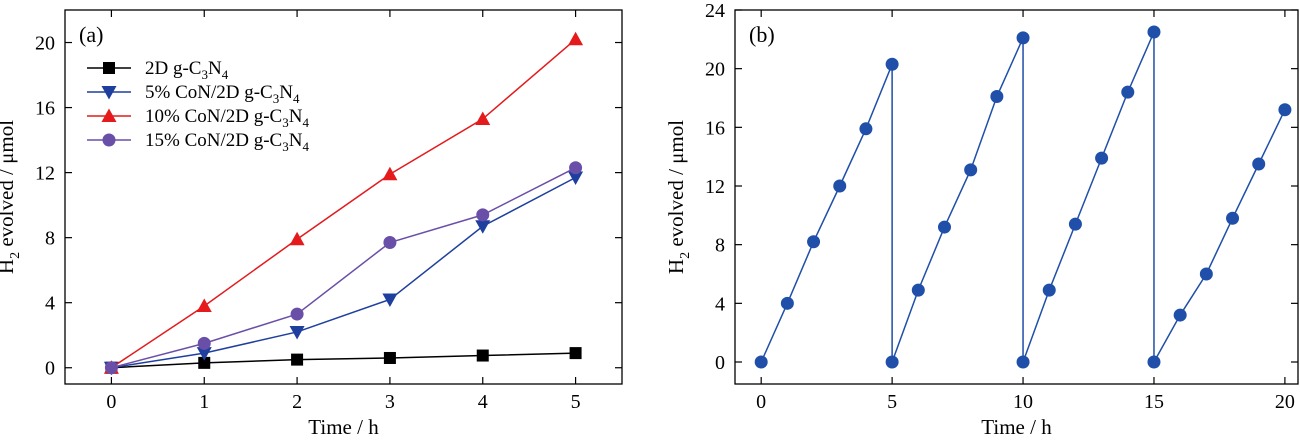 The image size is (1300, 440). Describe the element at coordinates (9, 266) in the screenshot. I see `y-axis-title-part: H` at that location.